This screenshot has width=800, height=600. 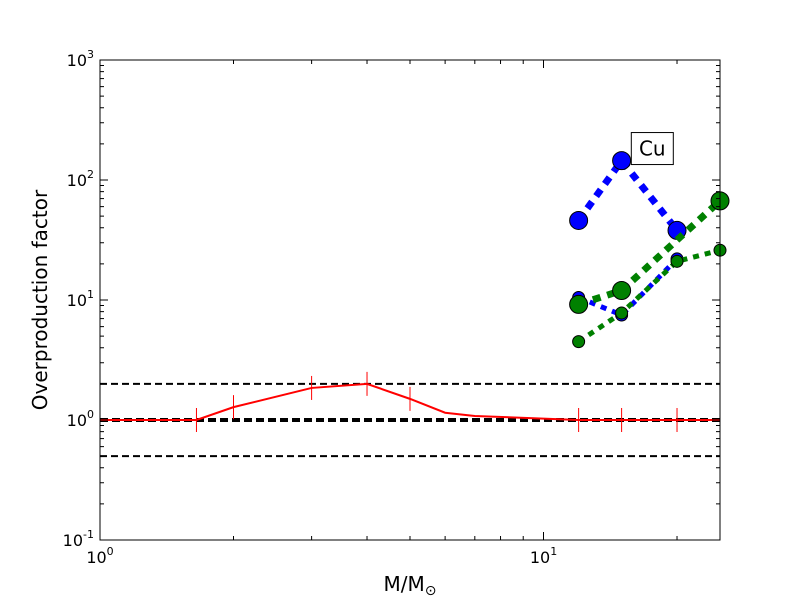 I want to click on x-axis-label: M/M⊙, so click(x=410, y=585).